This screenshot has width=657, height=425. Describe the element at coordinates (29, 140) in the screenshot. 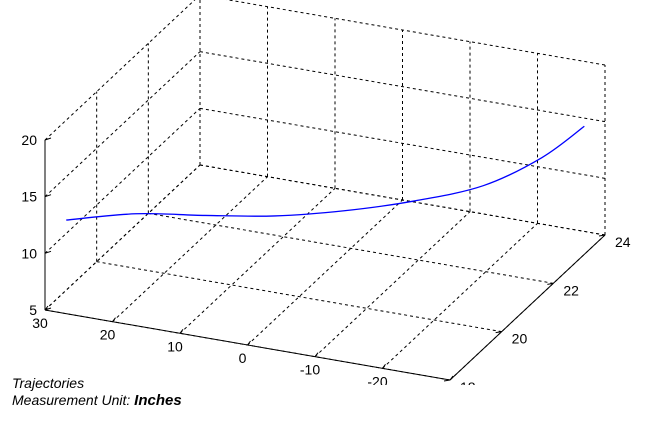

I see `z-tick-label: 20` at that location.